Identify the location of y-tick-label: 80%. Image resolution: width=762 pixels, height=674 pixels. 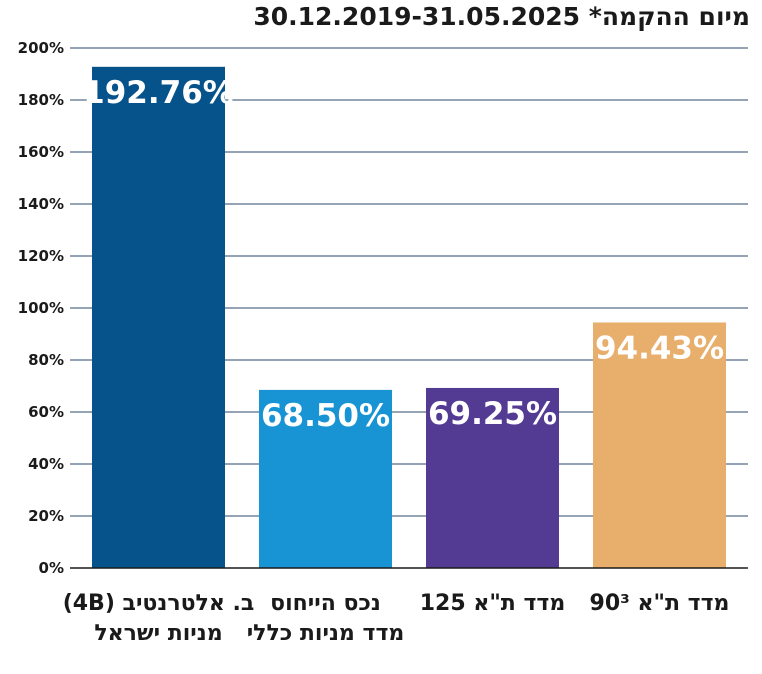
(46, 360).